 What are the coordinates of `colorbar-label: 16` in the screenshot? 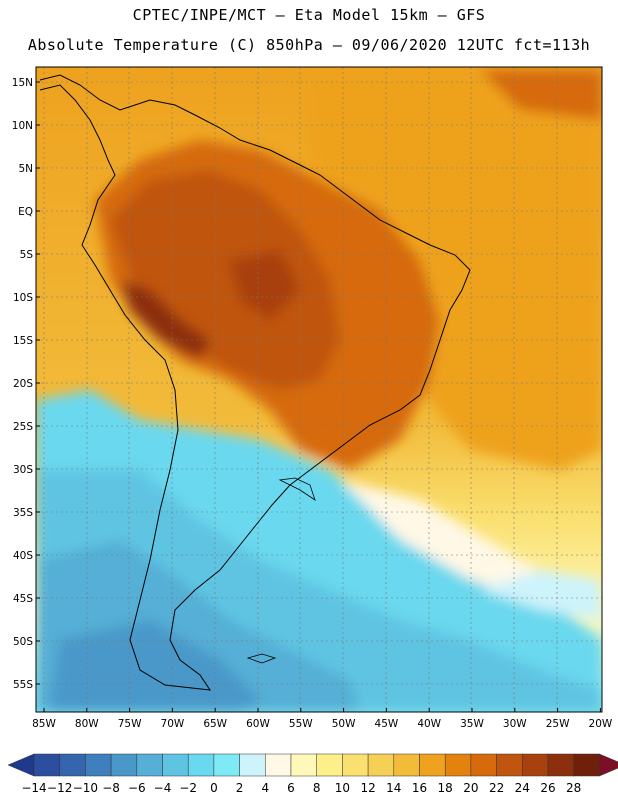 It's located at (419, 788).